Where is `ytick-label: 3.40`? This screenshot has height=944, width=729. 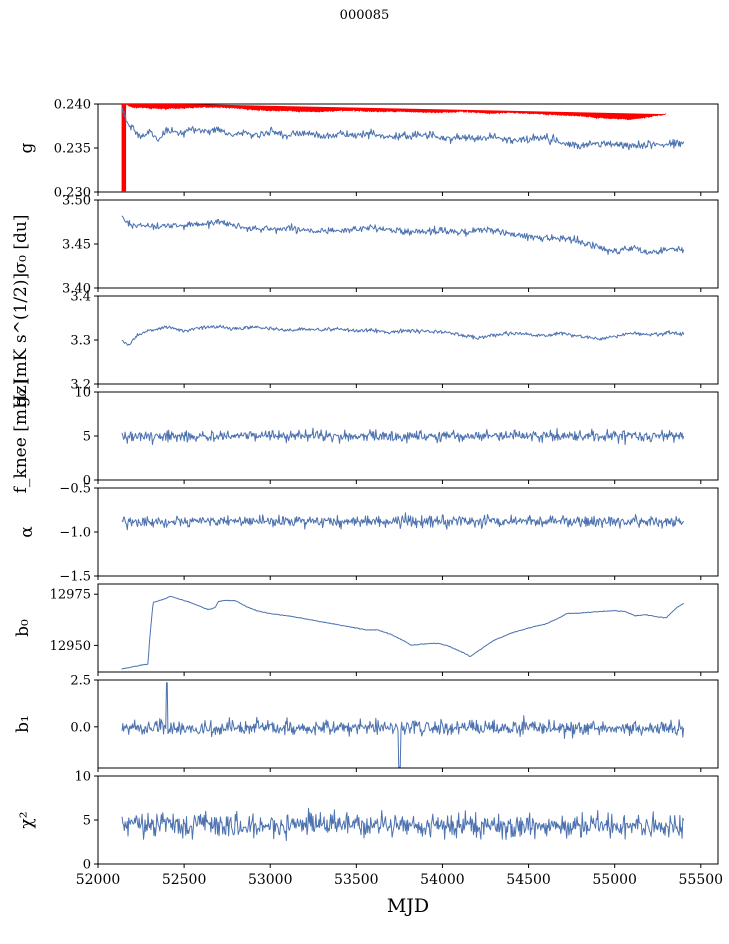
ytick-label: 3.40 is located at coordinates (76, 289).